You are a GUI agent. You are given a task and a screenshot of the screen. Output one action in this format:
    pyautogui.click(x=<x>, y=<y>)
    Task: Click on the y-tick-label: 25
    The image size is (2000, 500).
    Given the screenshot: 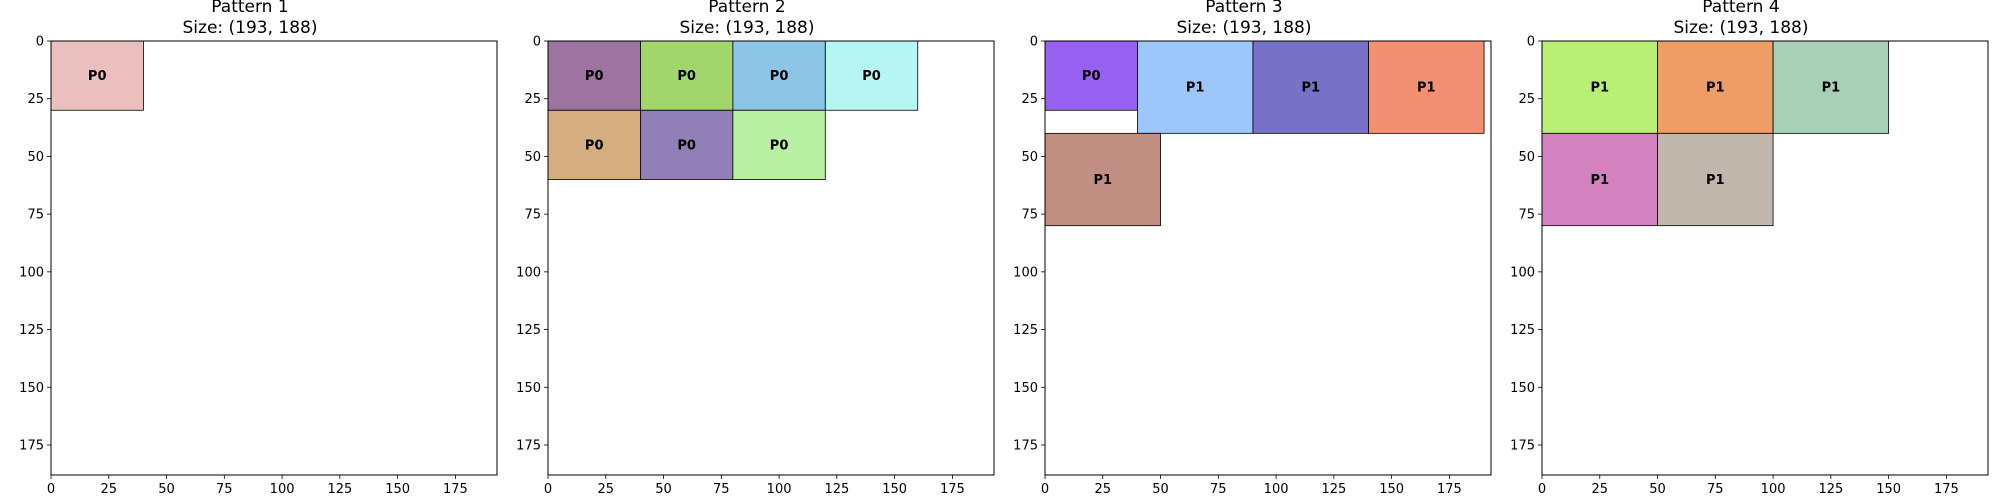 What is the action you would take?
    pyautogui.click(x=35, y=99)
    